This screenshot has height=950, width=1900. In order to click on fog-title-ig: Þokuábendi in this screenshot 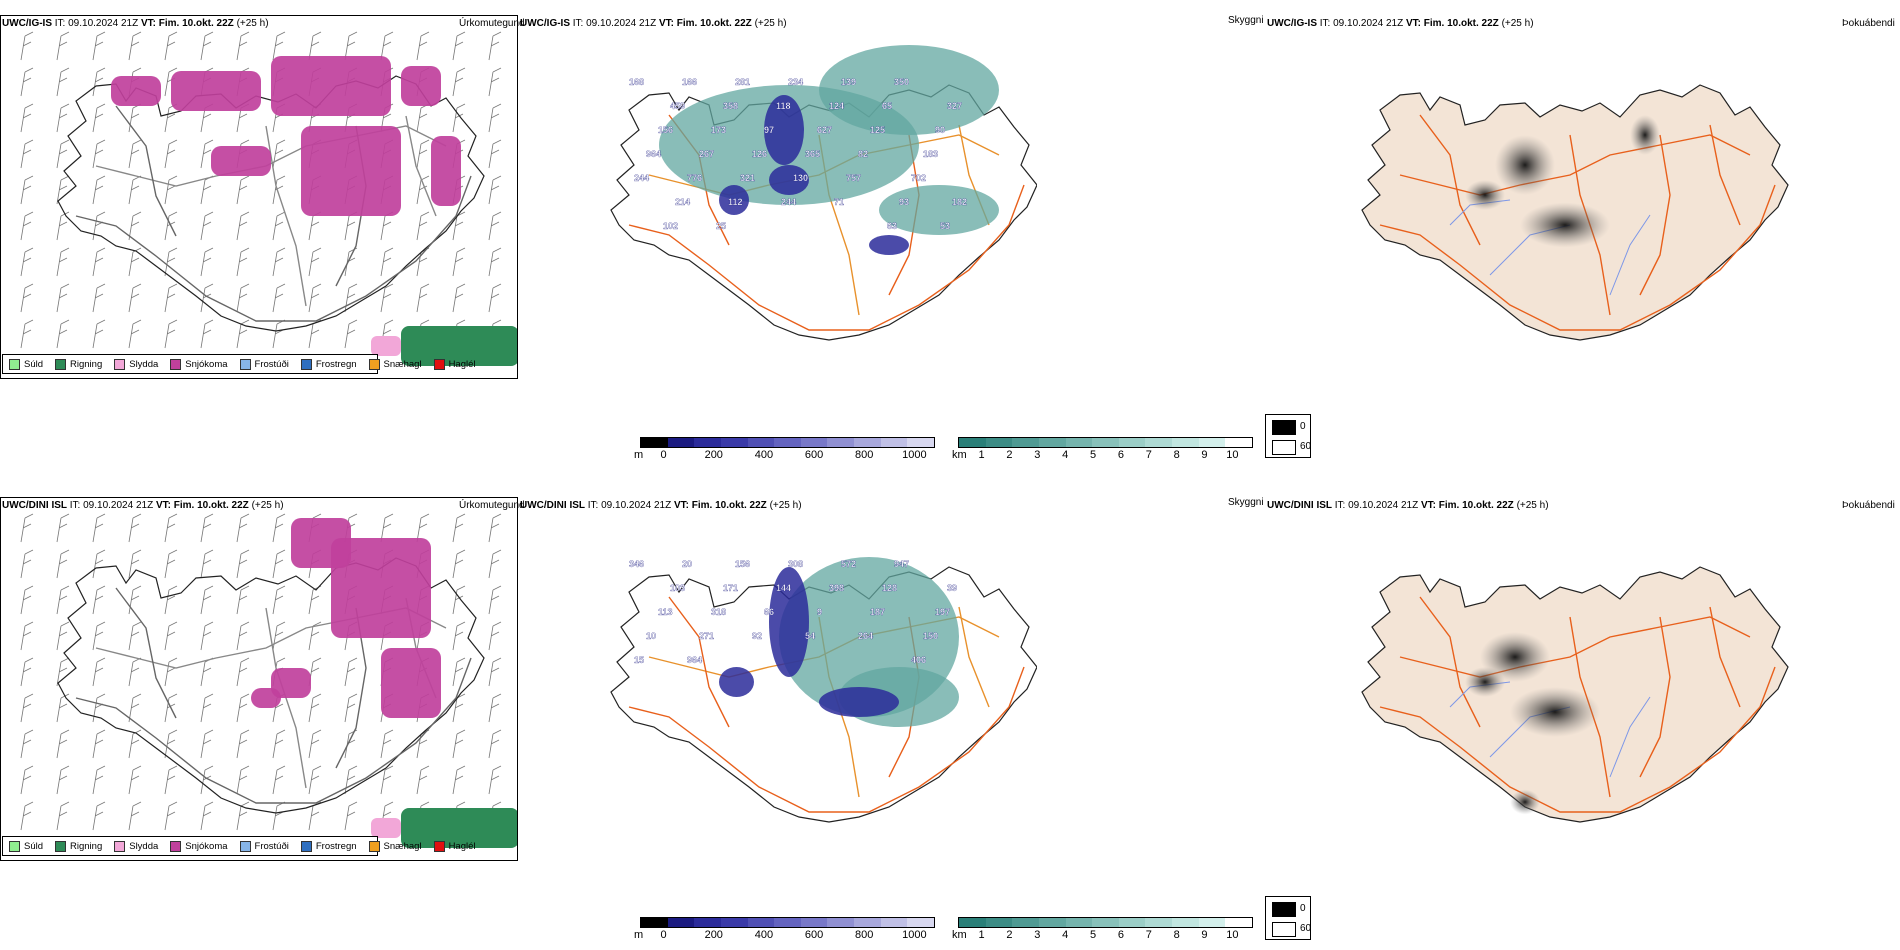, I will do `click(1868, 23)`.